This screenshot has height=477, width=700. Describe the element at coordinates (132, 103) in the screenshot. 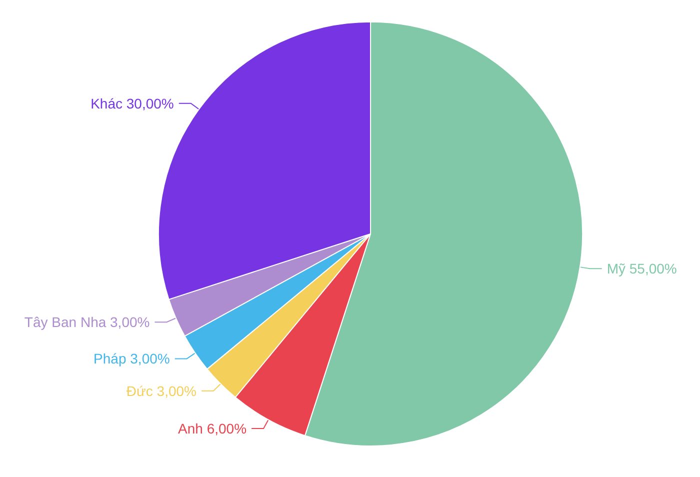

I see `slice-label: Khác 30,00%` at that location.